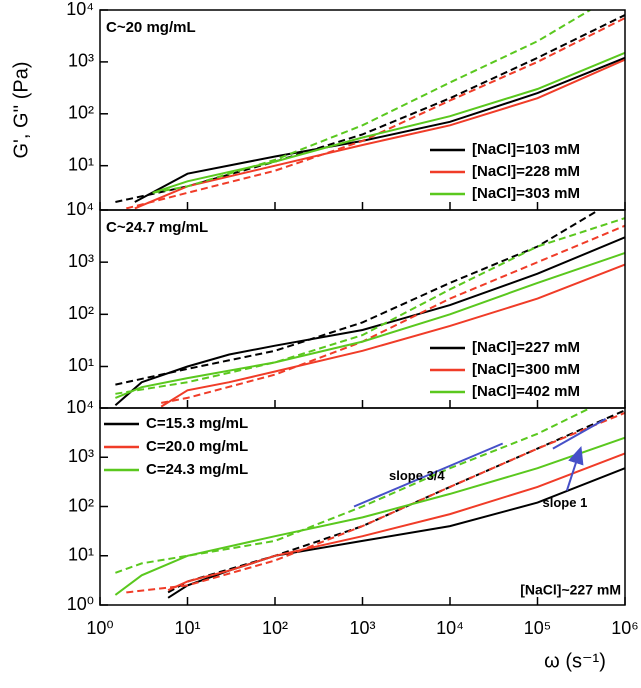 This screenshot has width=641, height=688. I want to click on legend-label: [NaCl]=402 mM, so click(526, 391).